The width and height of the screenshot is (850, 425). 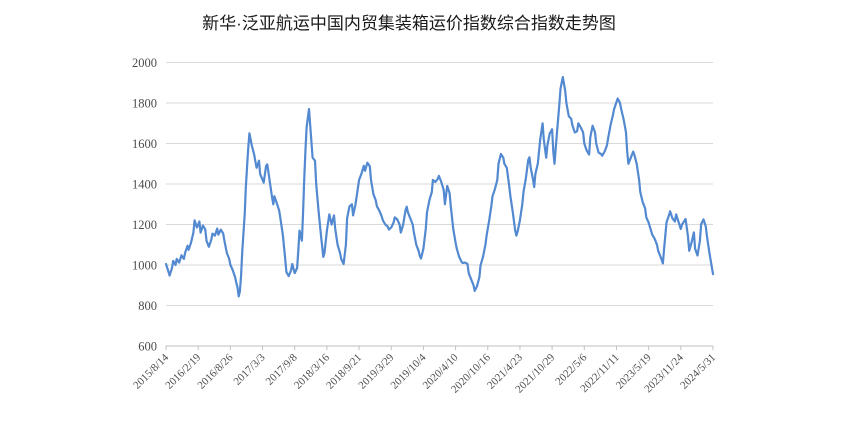 What do you see at coordinates (144, 104) in the screenshot?
I see `y-axis-label: 1800` at bounding box center [144, 104].